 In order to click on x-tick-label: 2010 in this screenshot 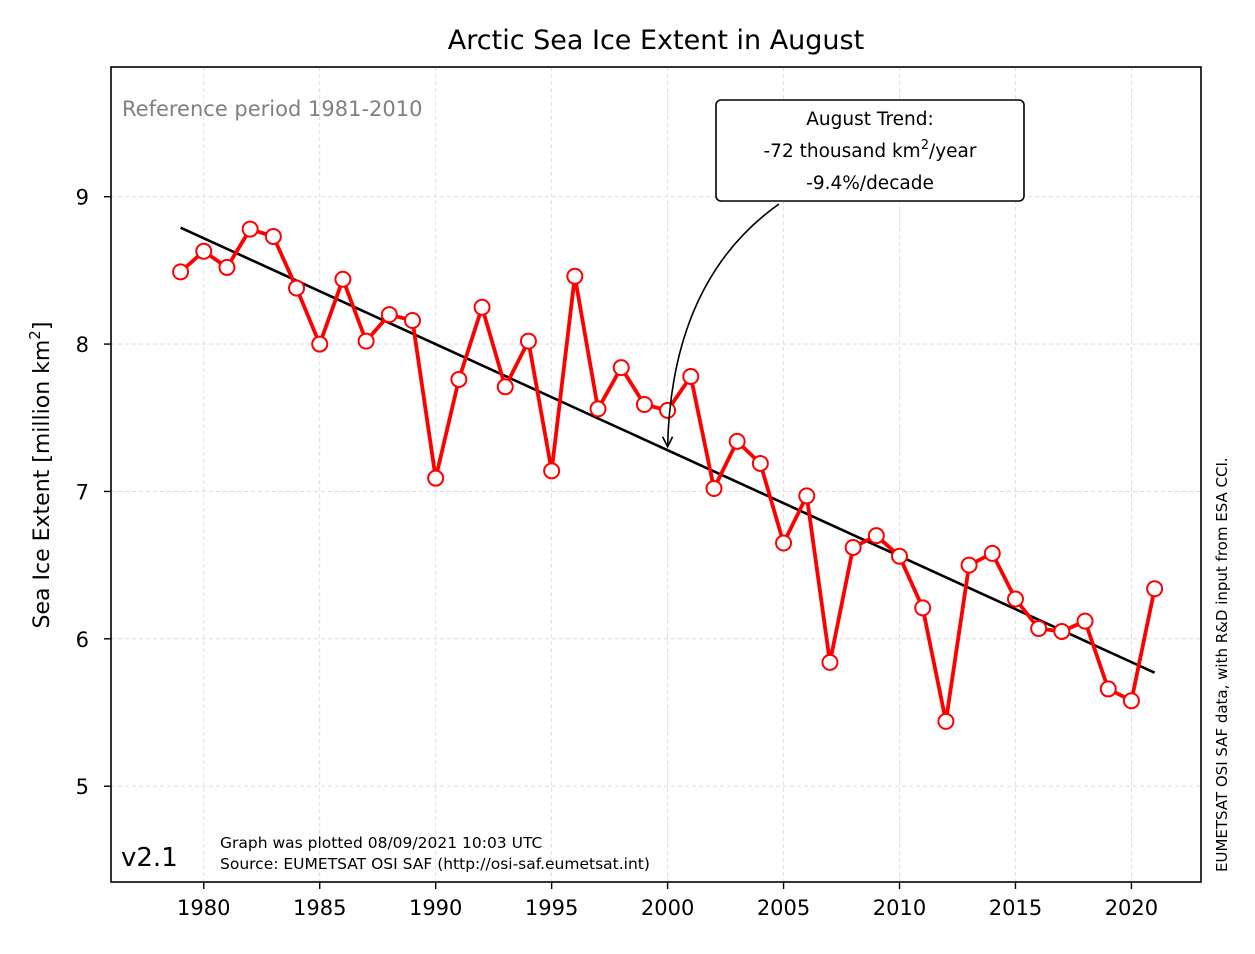, I will do `click(899, 908)`.